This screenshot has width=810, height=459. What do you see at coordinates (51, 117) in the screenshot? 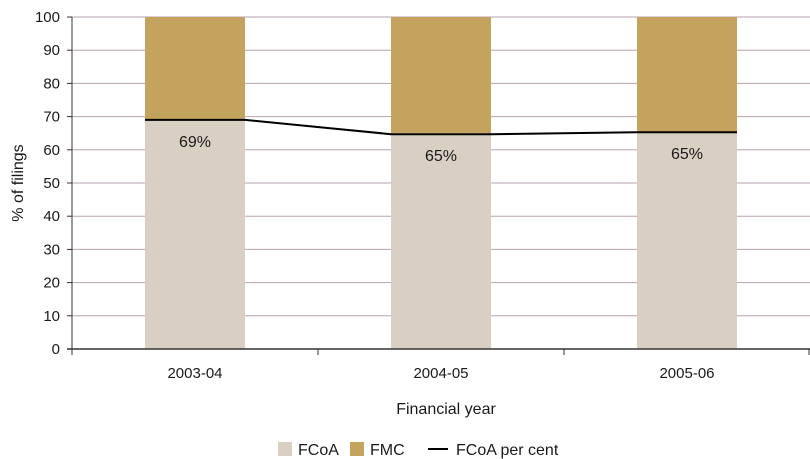
I see `y-tick-label-70: 70` at bounding box center [51, 117].